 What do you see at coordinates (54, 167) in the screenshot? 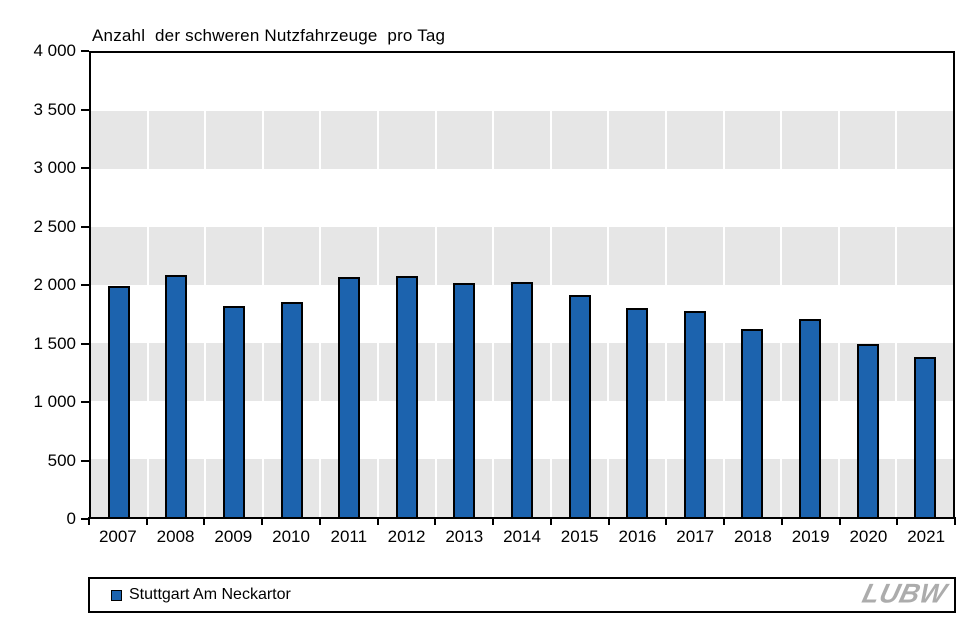
I see `y-tick-label: 3 000` at bounding box center [54, 167].